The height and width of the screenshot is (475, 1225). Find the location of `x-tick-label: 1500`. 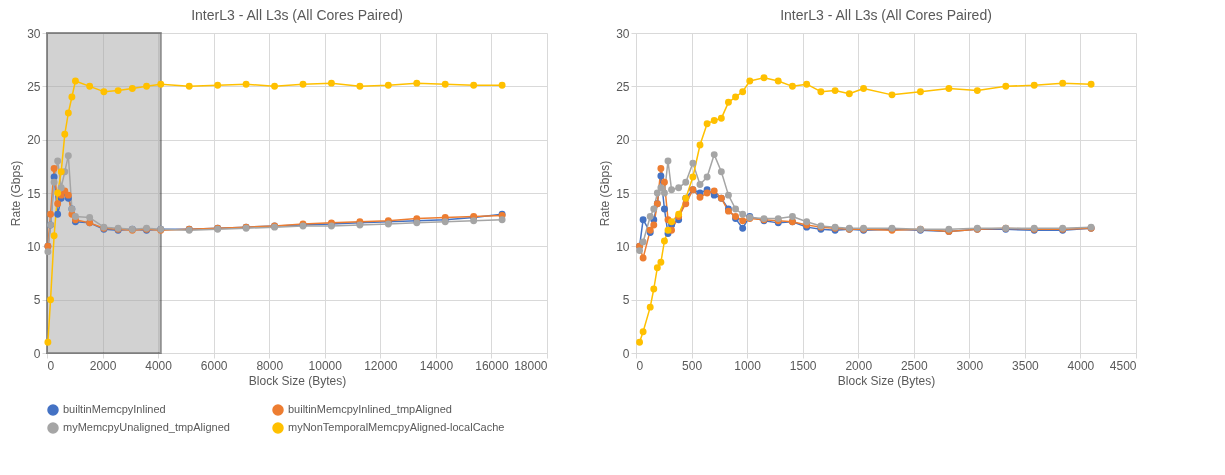

x-tick-label: 1500 is located at coordinates (803, 365).